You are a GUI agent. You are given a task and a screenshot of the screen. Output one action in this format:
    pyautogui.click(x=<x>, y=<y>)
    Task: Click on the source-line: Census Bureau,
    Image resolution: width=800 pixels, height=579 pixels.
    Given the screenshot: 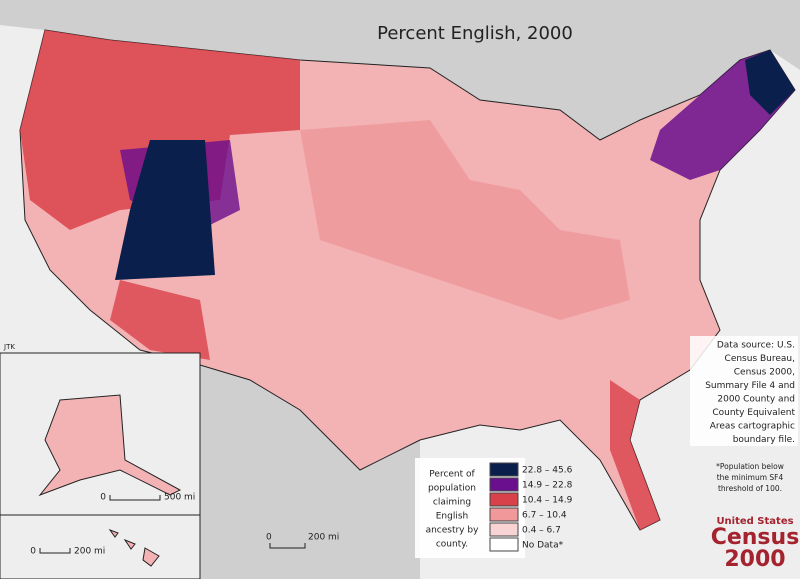 What is the action you would take?
    pyautogui.click(x=760, y=359)
    